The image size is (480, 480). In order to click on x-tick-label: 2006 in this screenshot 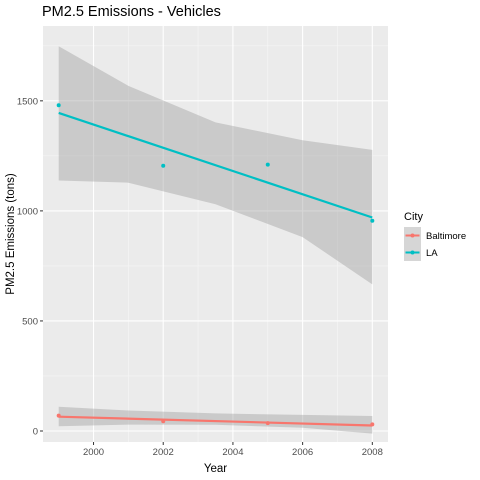, I will do `click(302, 452)`.